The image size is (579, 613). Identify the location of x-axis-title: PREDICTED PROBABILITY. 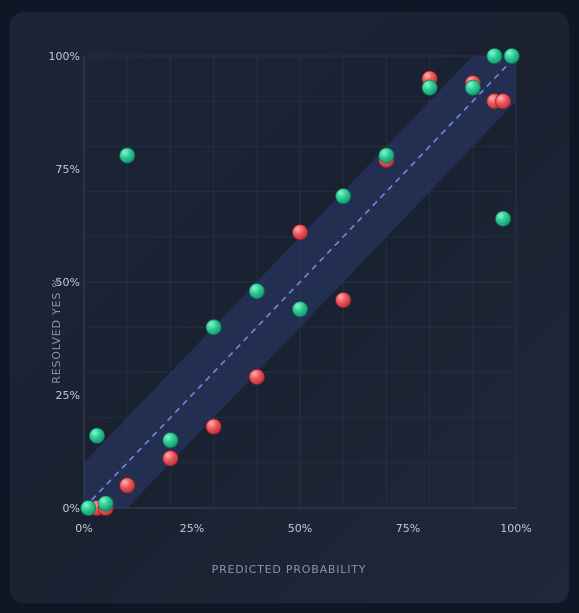
(289, 569).